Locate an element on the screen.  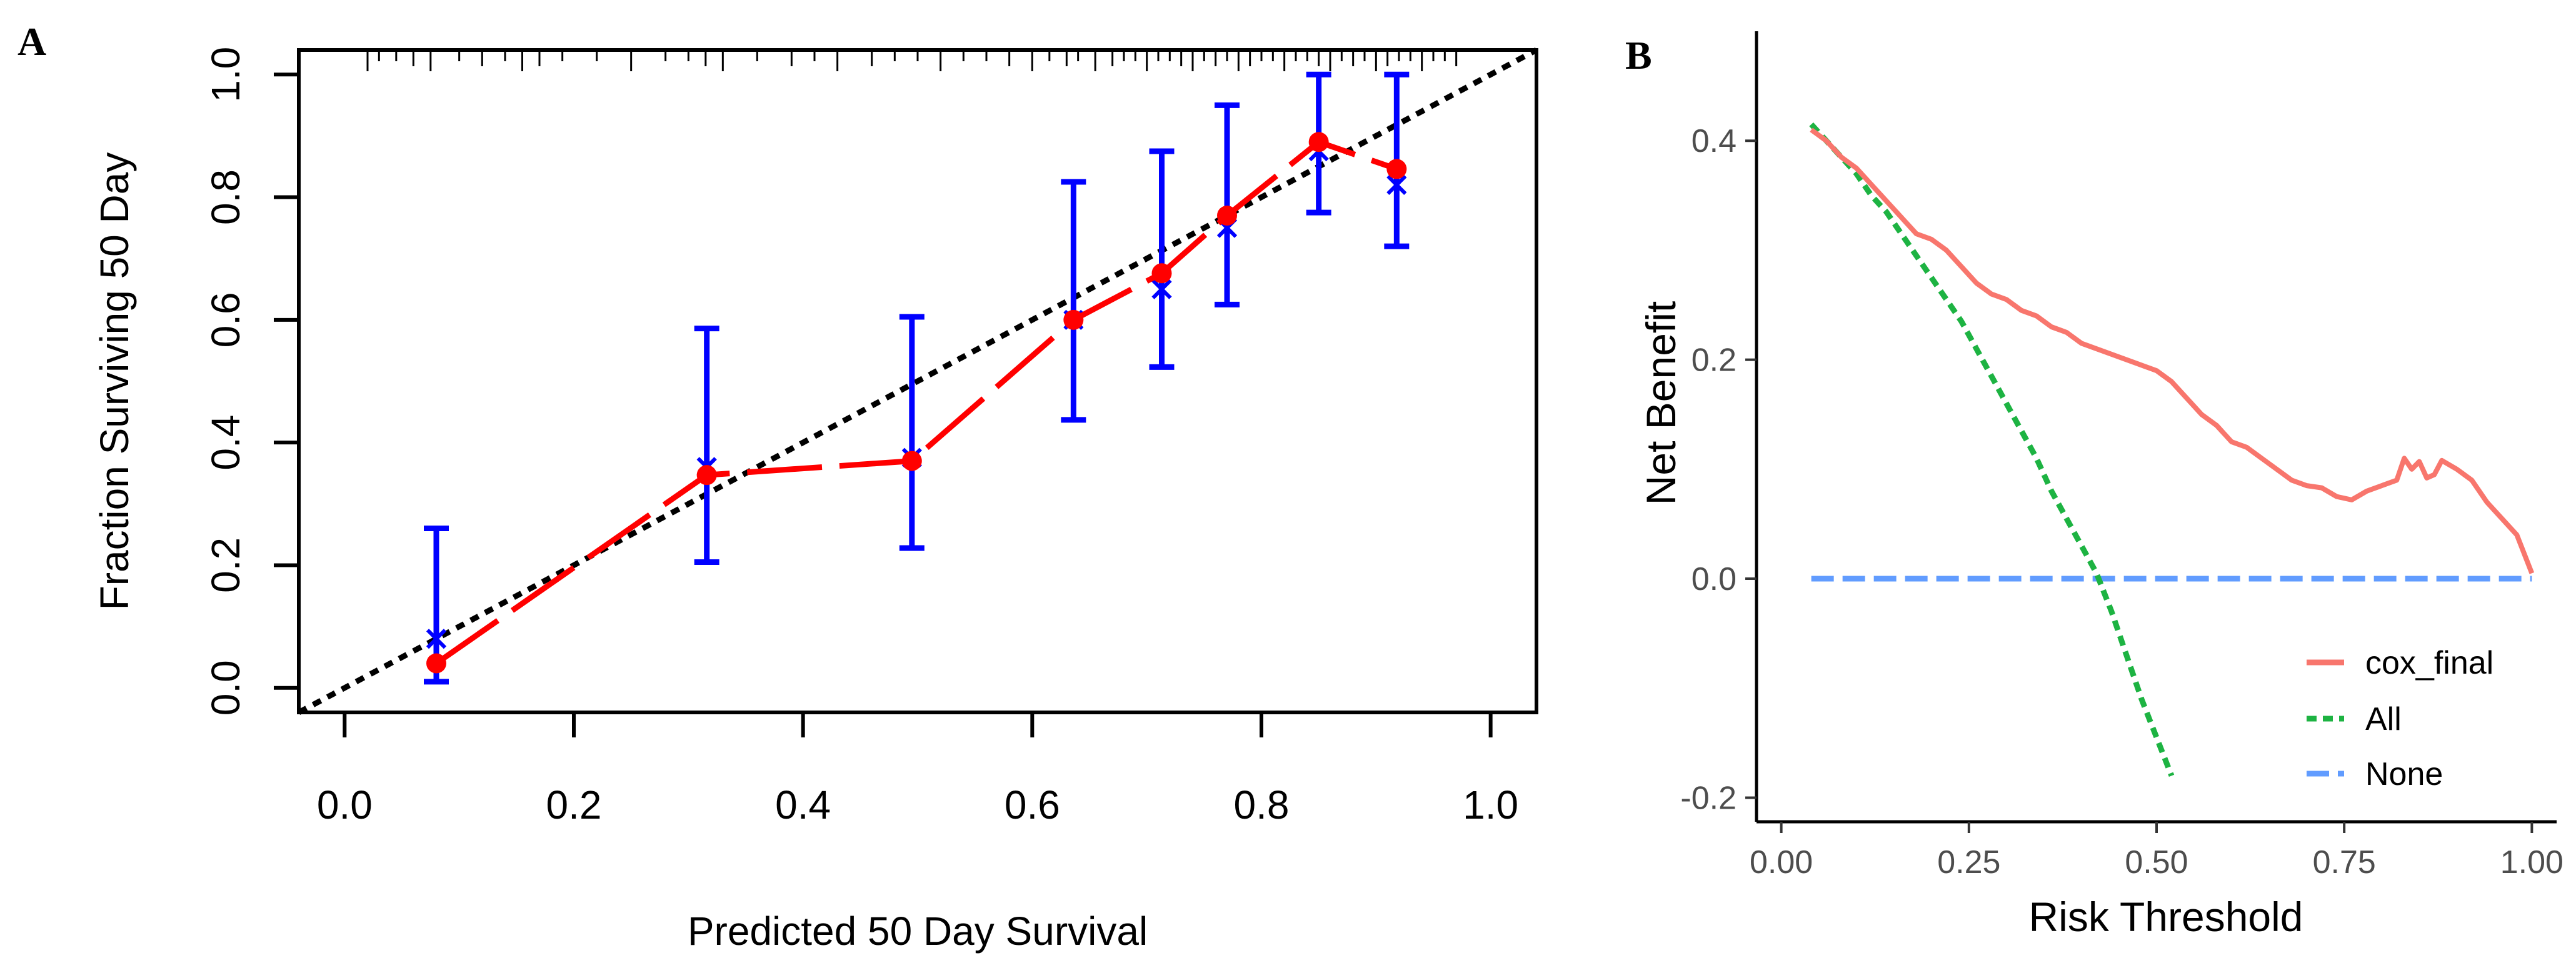
y-tick-label-a: 0.2 is located at coordinates (225, 565).